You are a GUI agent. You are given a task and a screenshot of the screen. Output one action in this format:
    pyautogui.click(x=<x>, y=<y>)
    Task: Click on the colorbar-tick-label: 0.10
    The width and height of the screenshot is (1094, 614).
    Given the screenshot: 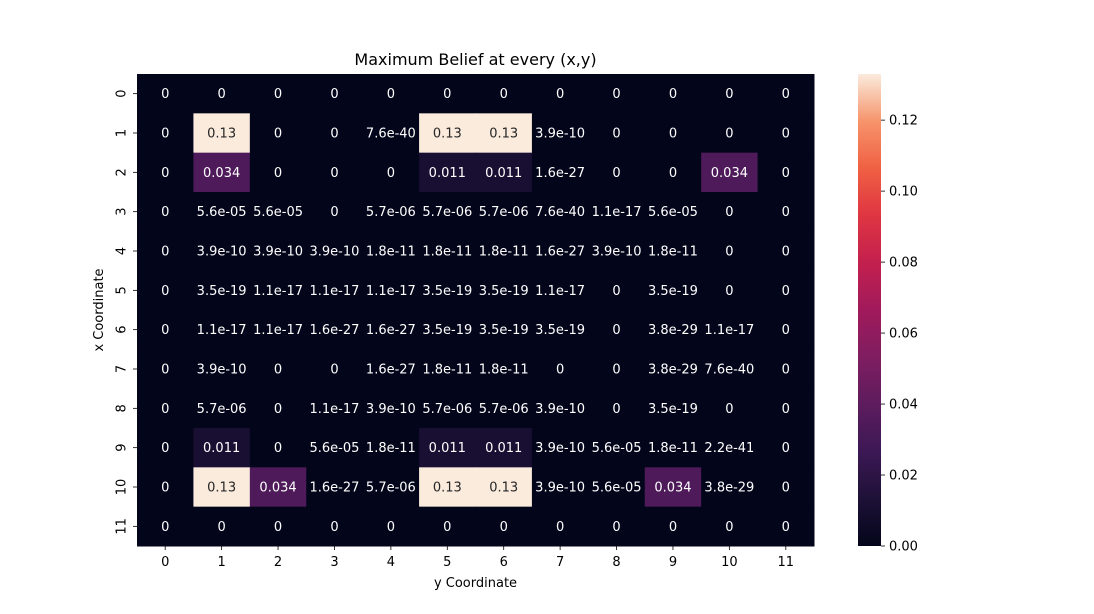 What is the action you would take?
    pyautogui.click(x=903, y=192)
    